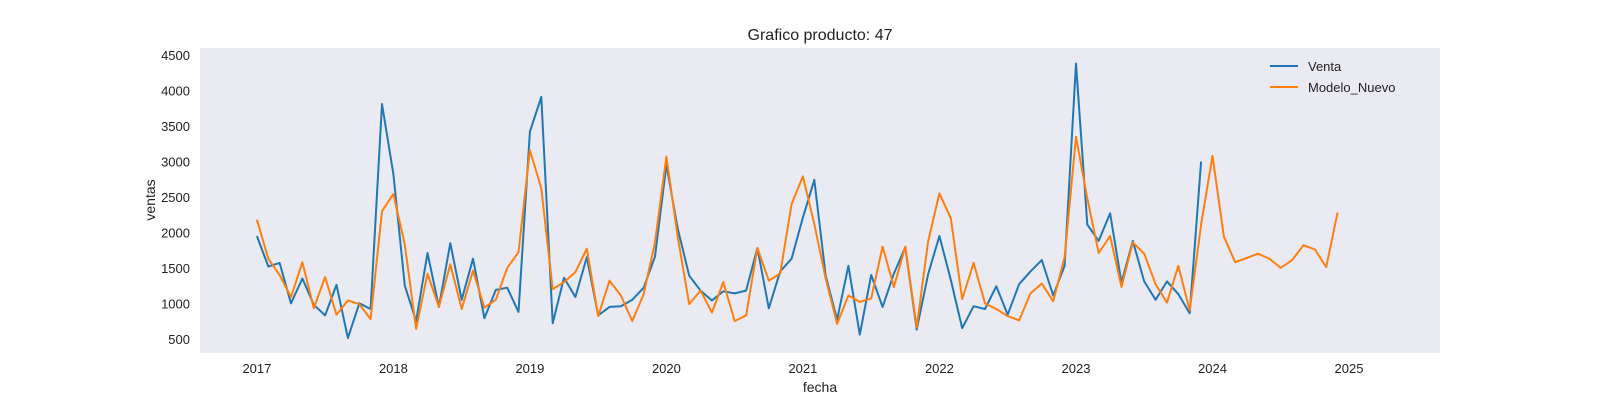 The image size is (1600, 400). I want to click on x-tick-label: 2023, so click(1076, 368).